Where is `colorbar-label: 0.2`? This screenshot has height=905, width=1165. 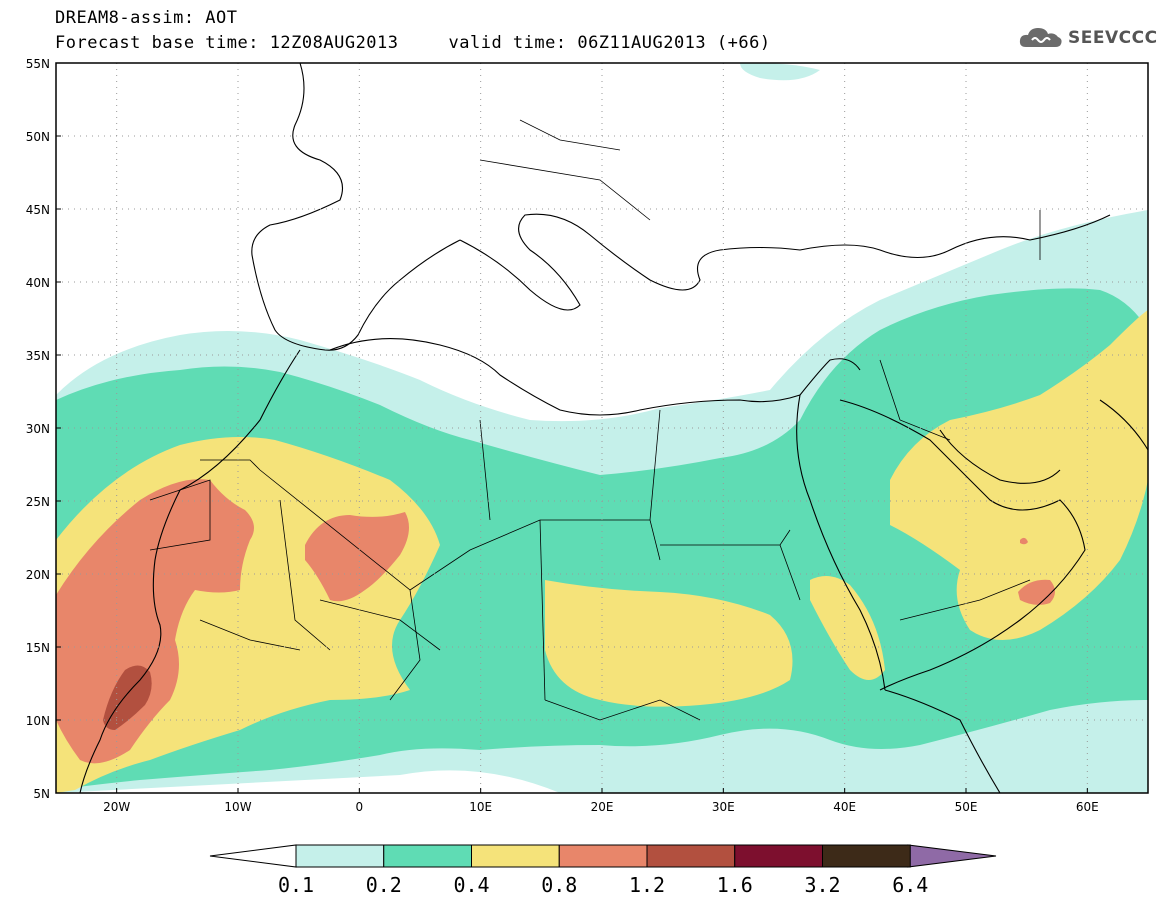 colorbar-label: 0.2 is located at coordinates (383, 885).